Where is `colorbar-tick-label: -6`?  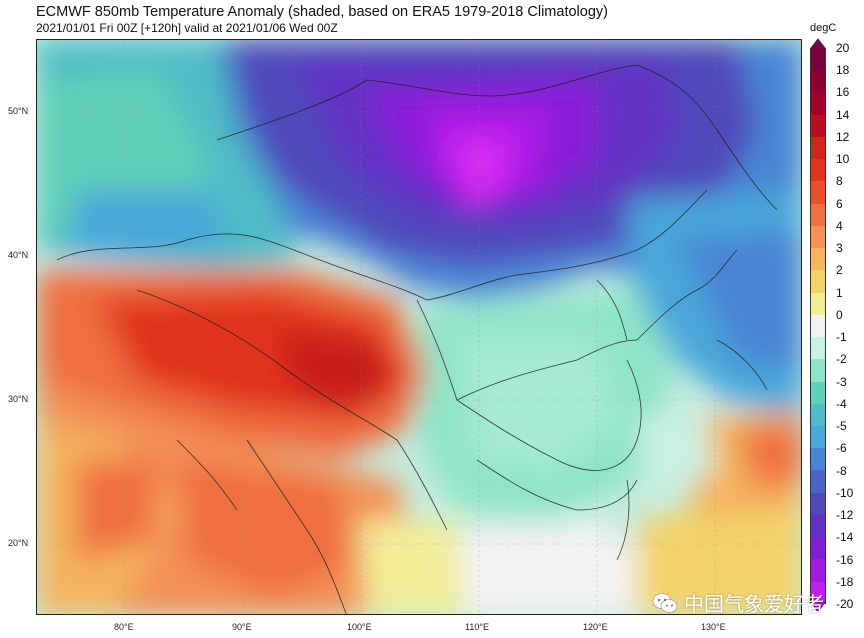 colorbar-tick-label: -6 is located at coordinates (841, 448).